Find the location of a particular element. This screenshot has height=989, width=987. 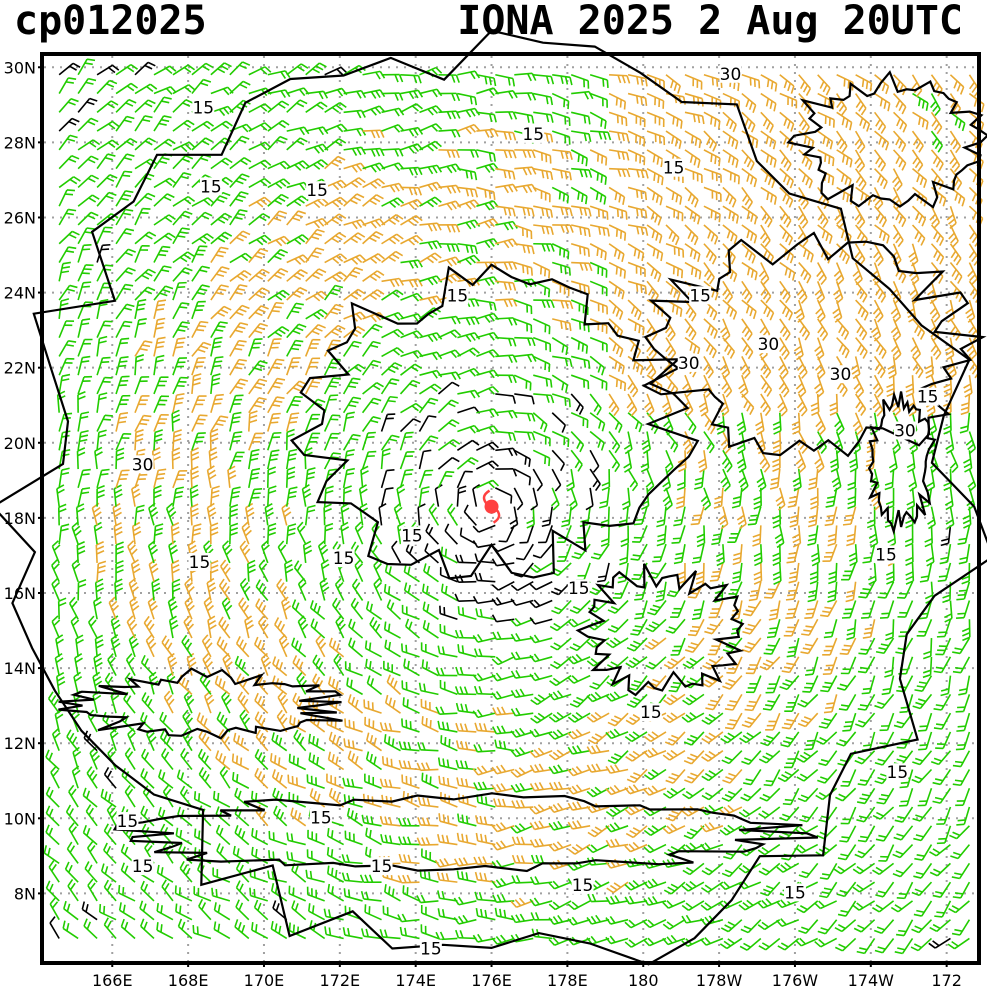

contour-label: 30 is located at coordinates (143, 465).